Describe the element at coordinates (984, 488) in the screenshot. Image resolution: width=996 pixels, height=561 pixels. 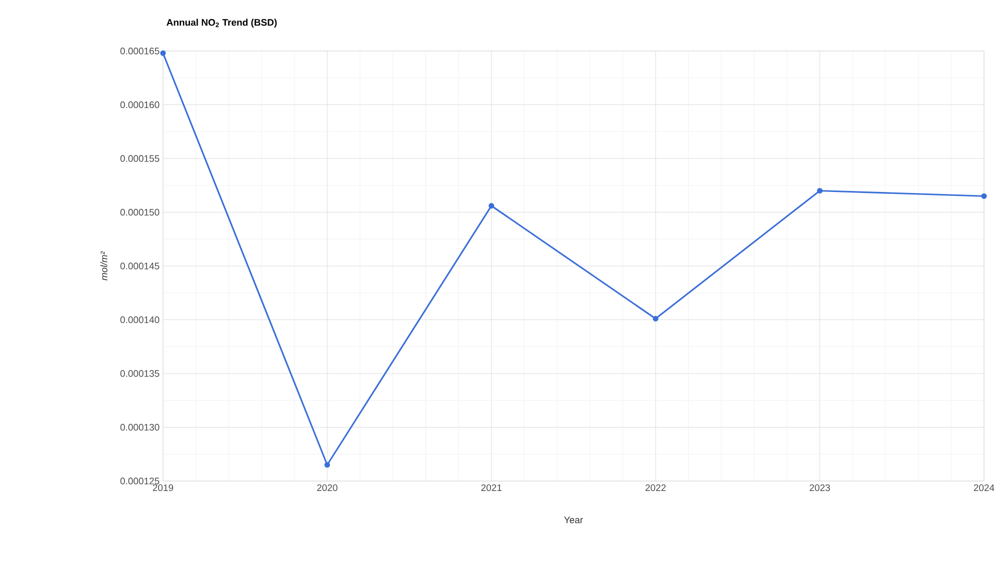
I see `x-tick-label: 2024` at that location.